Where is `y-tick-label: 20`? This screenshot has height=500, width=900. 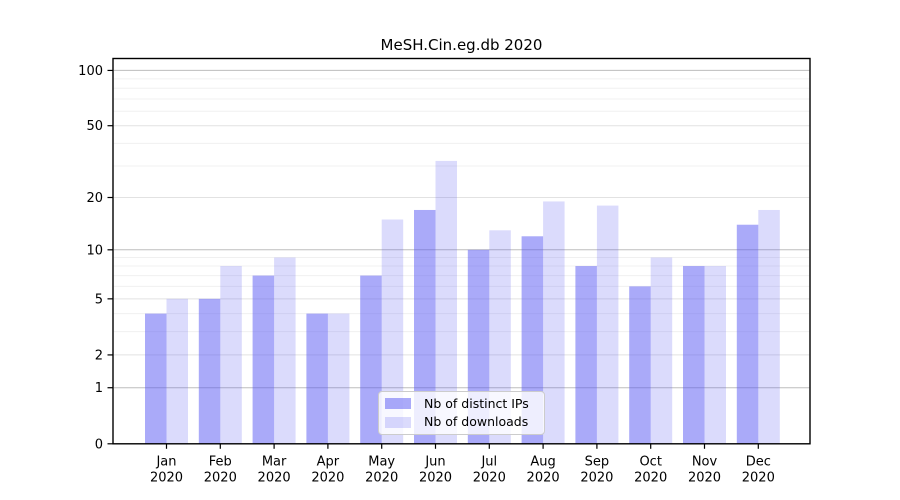
y-tick-label: 20 is located at coordinates (94, 198).